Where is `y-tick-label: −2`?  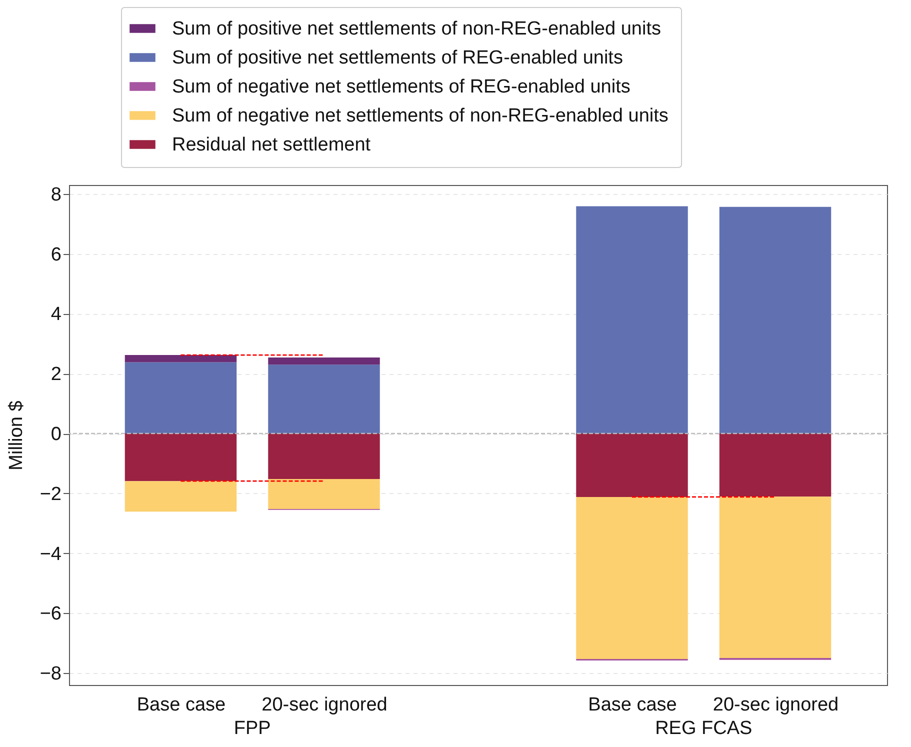 y-tick-label: −2 is located at coordinates (51, 494).